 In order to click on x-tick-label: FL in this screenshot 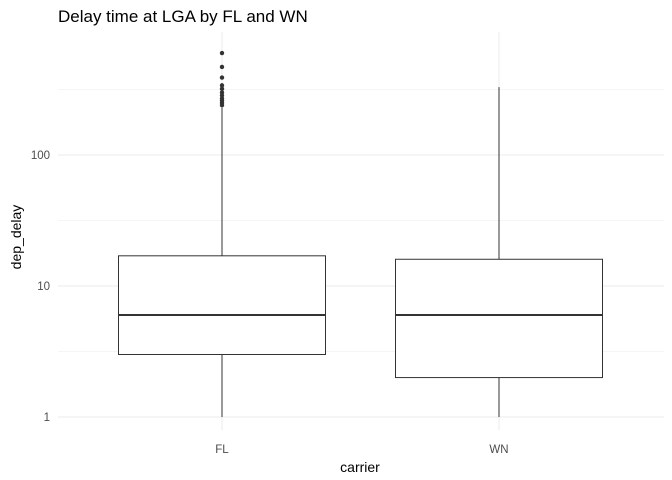, I will do `click(222, 450)`.